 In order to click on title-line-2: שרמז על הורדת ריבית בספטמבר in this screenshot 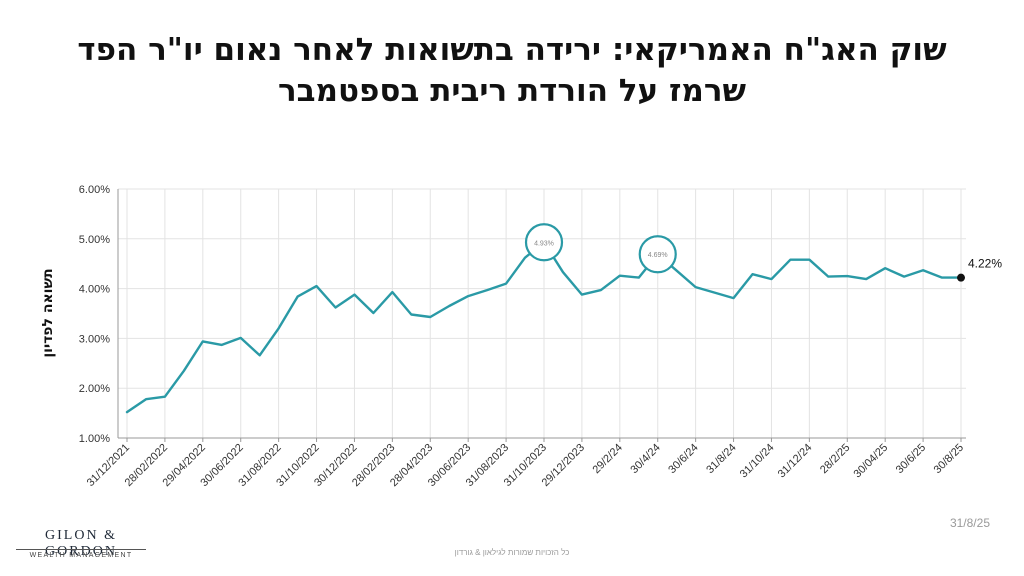, I will do `click(511, 91)`.